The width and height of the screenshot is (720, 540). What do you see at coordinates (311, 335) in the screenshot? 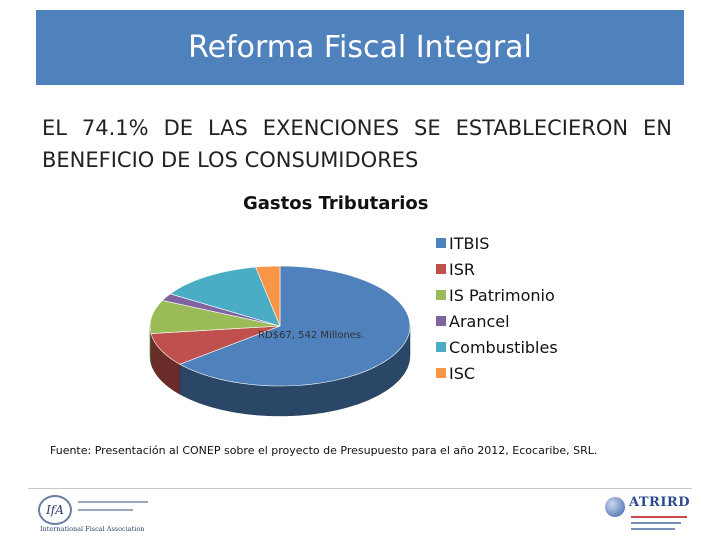
I see `pie-annotation: RD$67, 542 Millones.` at bounding box center [311, 335].